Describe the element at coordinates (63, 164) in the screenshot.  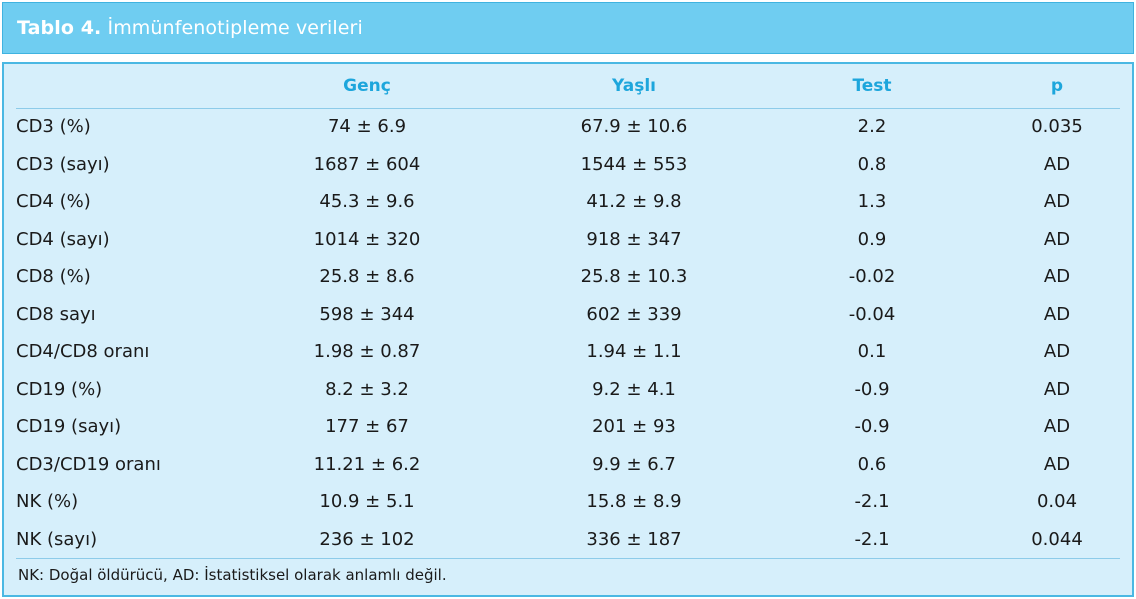
I see `row-label: CD3 (sayı)` at that location.